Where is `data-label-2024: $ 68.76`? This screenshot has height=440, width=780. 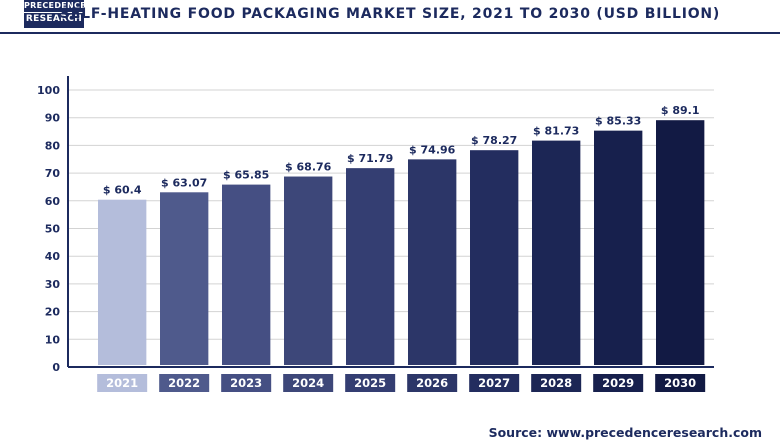
data-label-2024: $ 68.76 is located at coordinates (308, 167).